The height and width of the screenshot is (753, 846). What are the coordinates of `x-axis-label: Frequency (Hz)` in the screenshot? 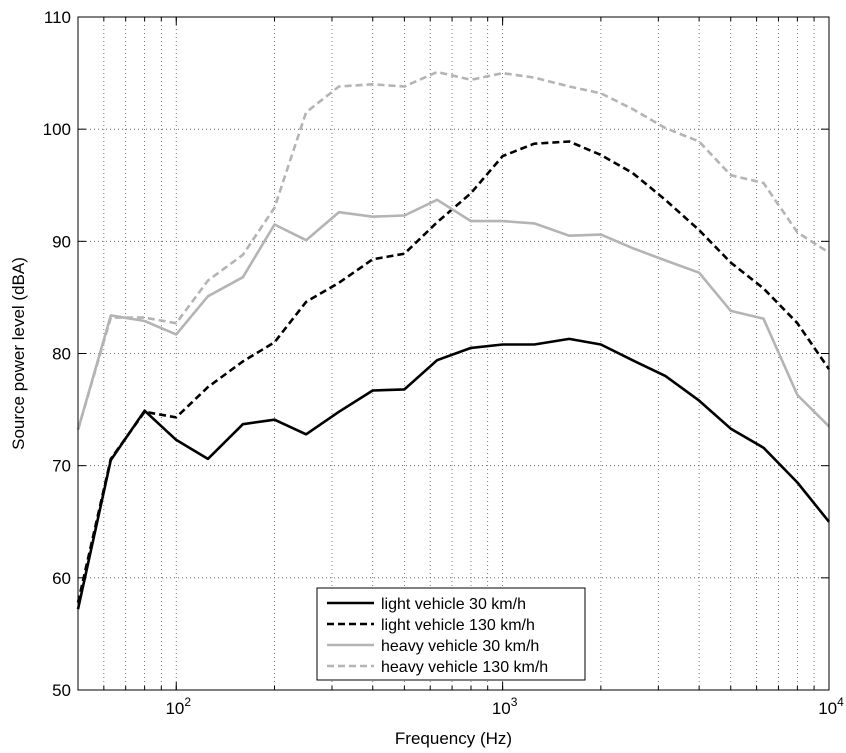 It's located at (453, 738).